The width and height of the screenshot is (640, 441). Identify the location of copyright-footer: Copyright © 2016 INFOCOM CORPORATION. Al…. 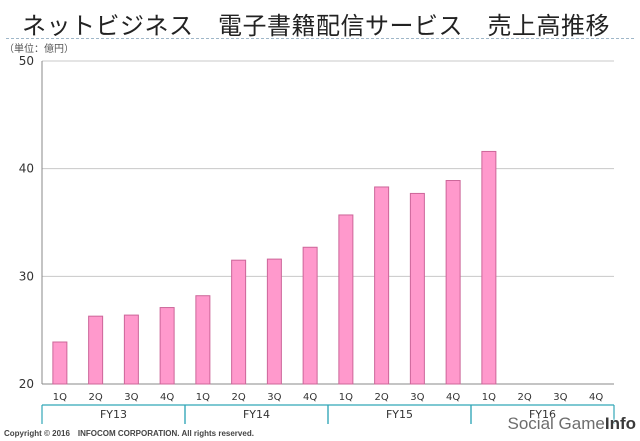
(129, 433).